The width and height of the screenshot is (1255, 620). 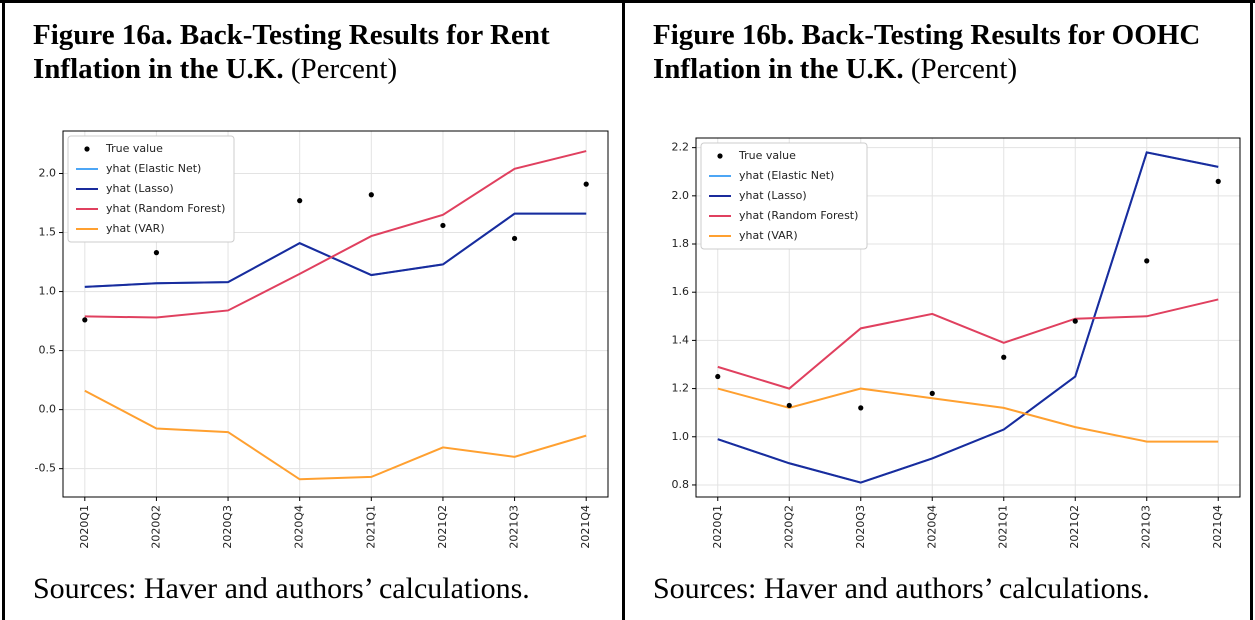 What do you see at coordinates (45, 468) in the screenshot?
I see `y-tick-label: -0.5` at bounding box center [45, 468].